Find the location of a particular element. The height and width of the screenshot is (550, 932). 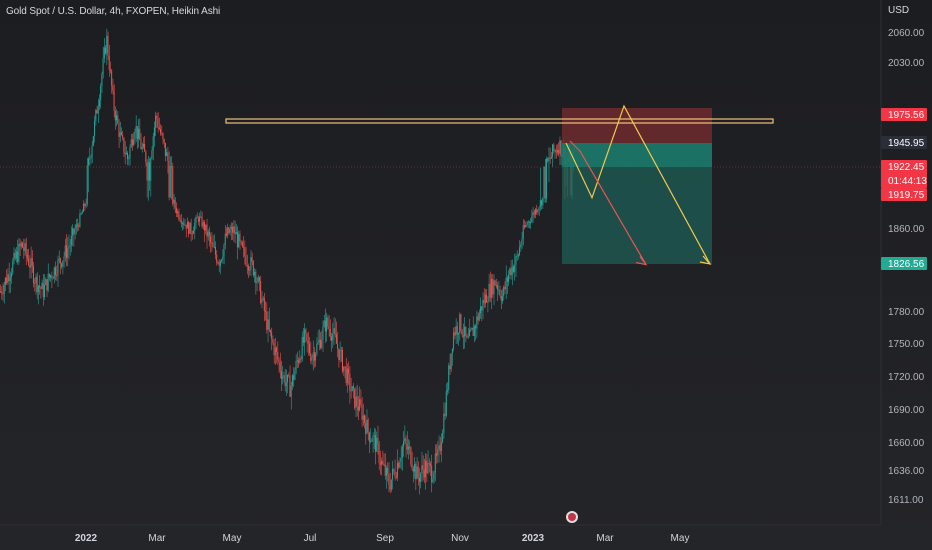

resistance-line is located at coordinates (499, 121).